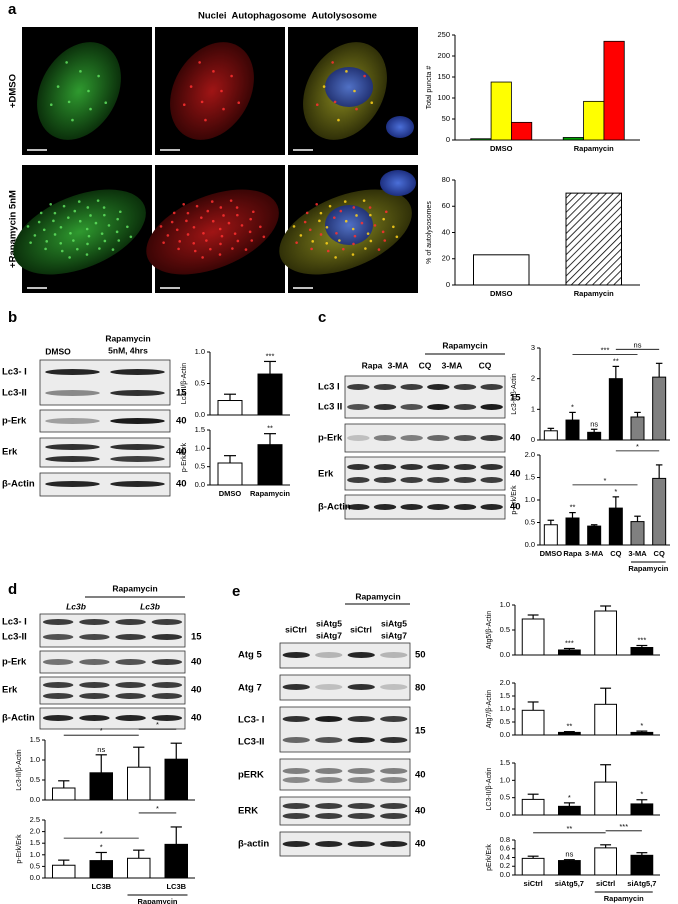  What do you see at coordinates (569, 642) in the screenshot?
I see `bar-label: ***` at bounding box center [569, 642].